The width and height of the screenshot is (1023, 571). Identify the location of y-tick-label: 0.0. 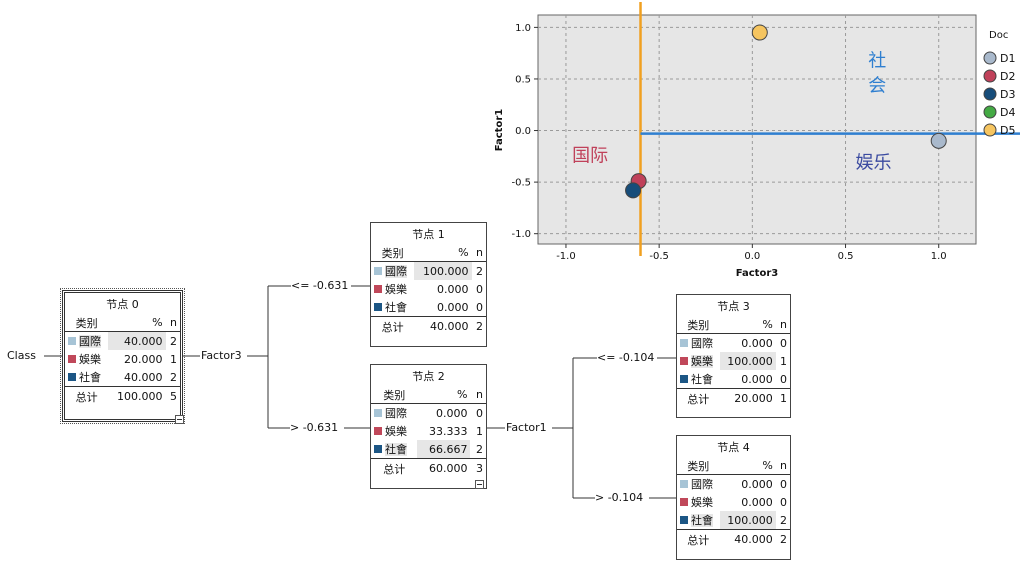
(523, 131).